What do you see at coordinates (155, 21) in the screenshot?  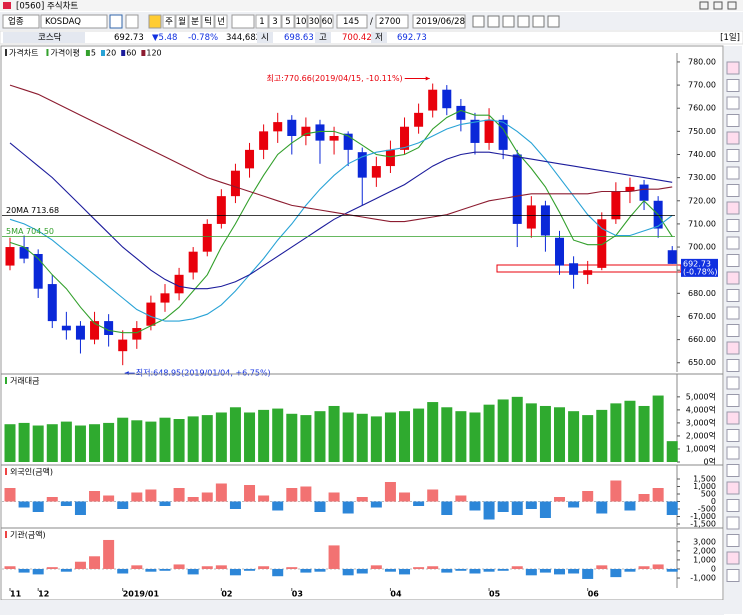 I see `day-button` at bounding box center [155, 21].